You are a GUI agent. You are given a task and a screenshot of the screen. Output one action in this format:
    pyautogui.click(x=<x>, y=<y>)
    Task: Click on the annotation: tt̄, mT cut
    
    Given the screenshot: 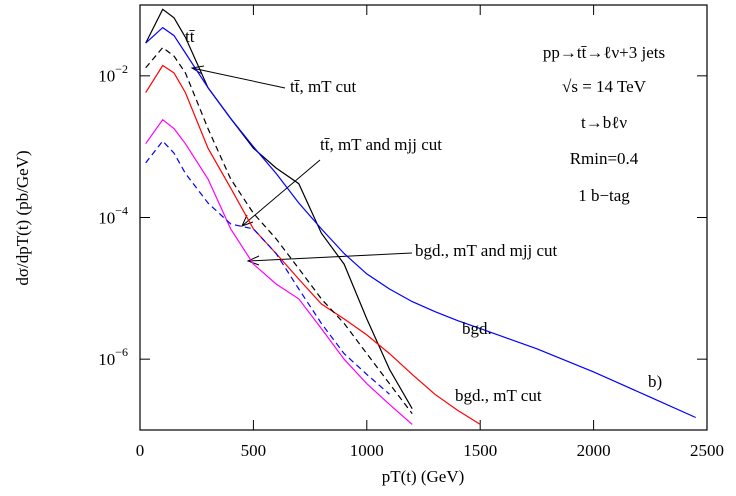 What is the action you would take?
    pyautogui.click(x=323, y=86)
    